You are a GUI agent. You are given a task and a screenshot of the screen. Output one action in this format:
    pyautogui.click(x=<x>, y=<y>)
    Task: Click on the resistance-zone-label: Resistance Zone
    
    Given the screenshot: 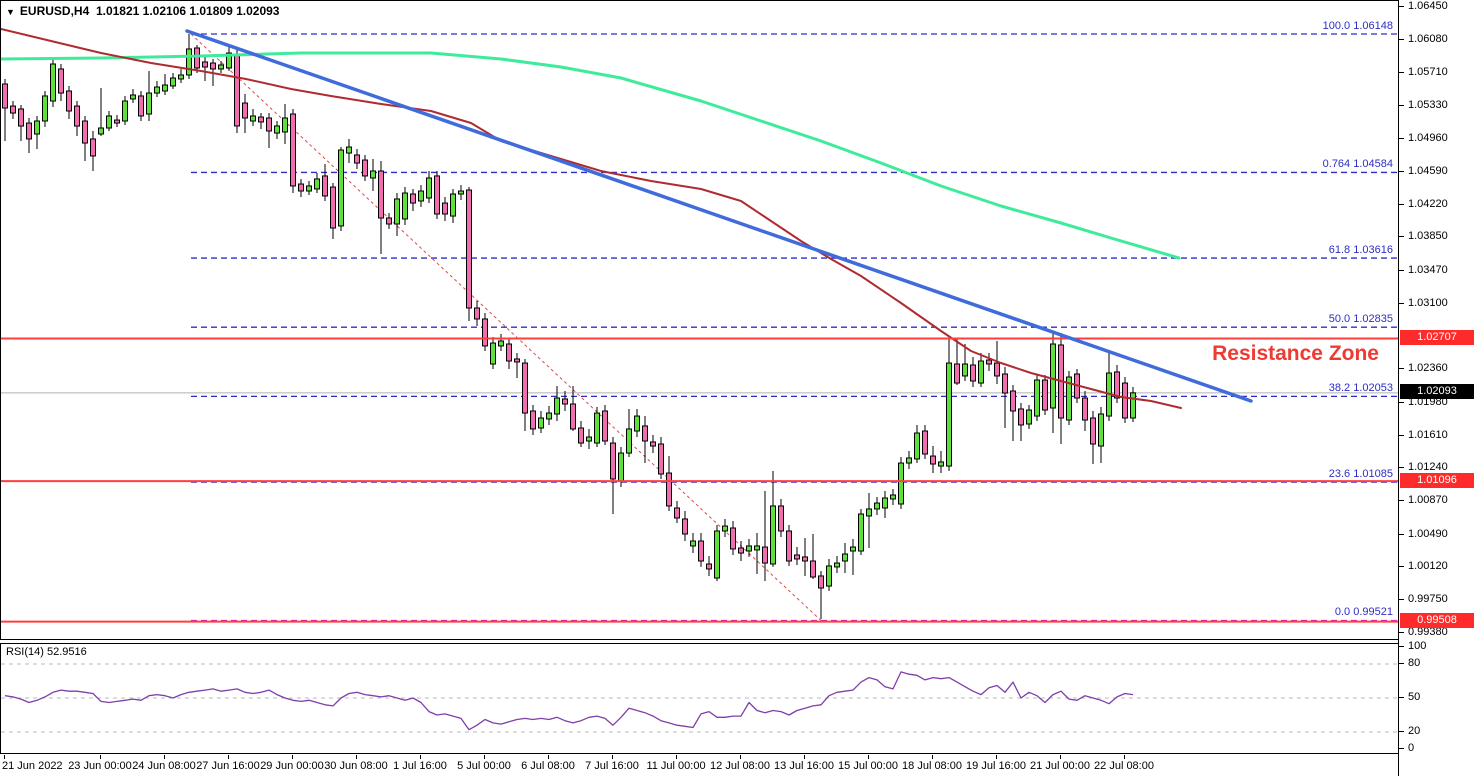 What is the action you would take?
    pyautogui.click(x=1295, y=353)
    